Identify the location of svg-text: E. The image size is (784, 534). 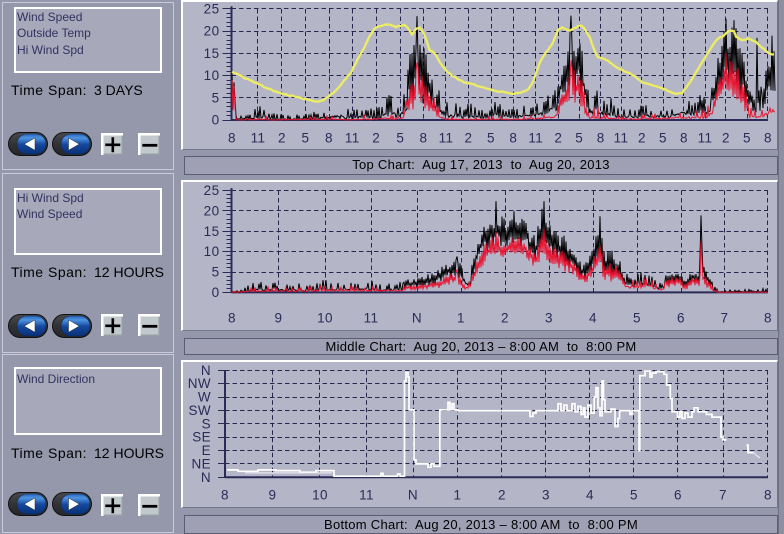
(206, 450).